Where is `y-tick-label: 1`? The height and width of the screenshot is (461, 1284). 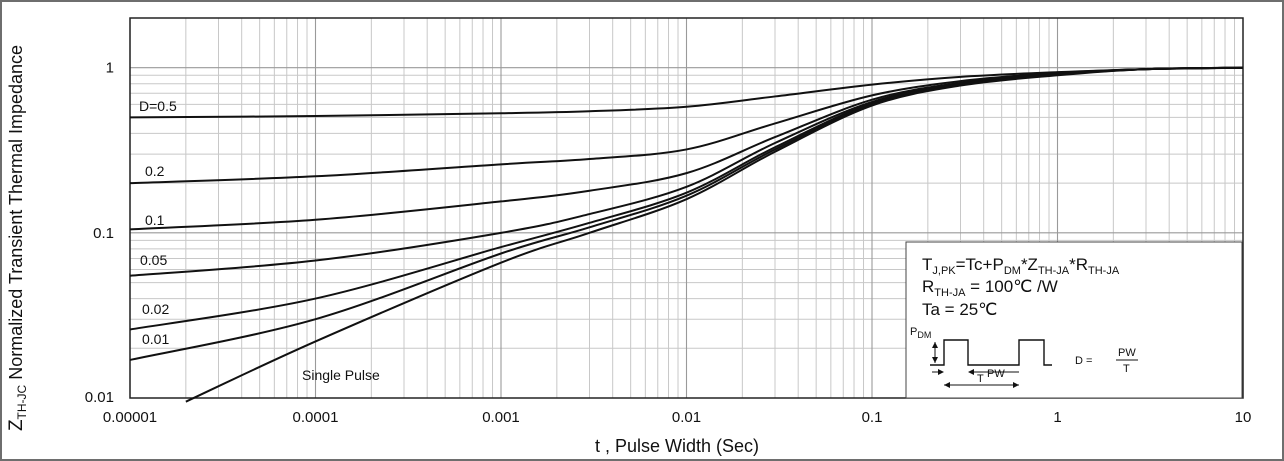 y-tick-label: 1 is located at coordinates (110, 68).